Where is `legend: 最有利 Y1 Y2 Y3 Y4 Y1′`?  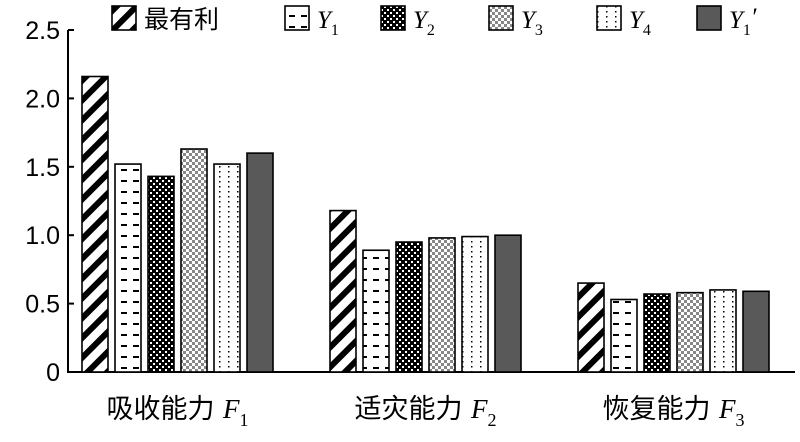
legend: 最有利 Y1 Y2 Y3 Y4 Y1′ is located at coordinates (434, 21).